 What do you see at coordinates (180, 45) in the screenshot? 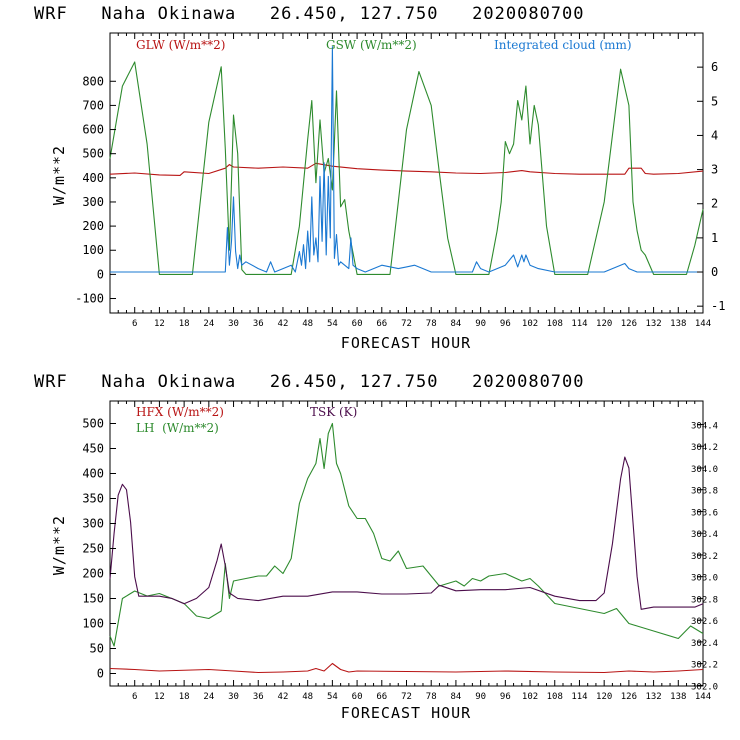
I see `chart1-legend-glw: GLW (W/m**2)` at bounding box center [180, 45].